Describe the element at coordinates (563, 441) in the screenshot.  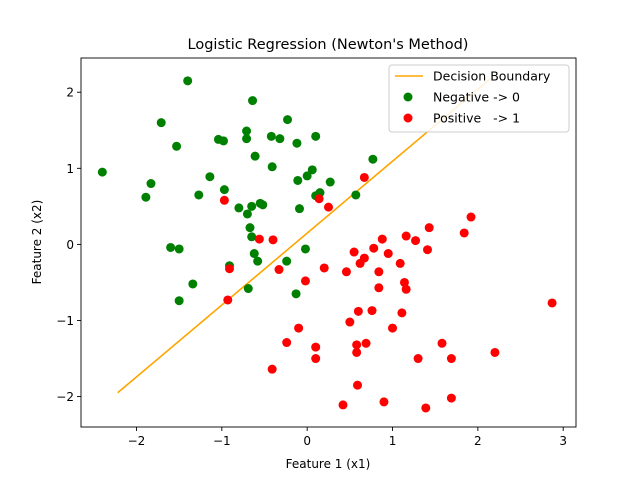
I see `x-tick-label: 3` at that location.